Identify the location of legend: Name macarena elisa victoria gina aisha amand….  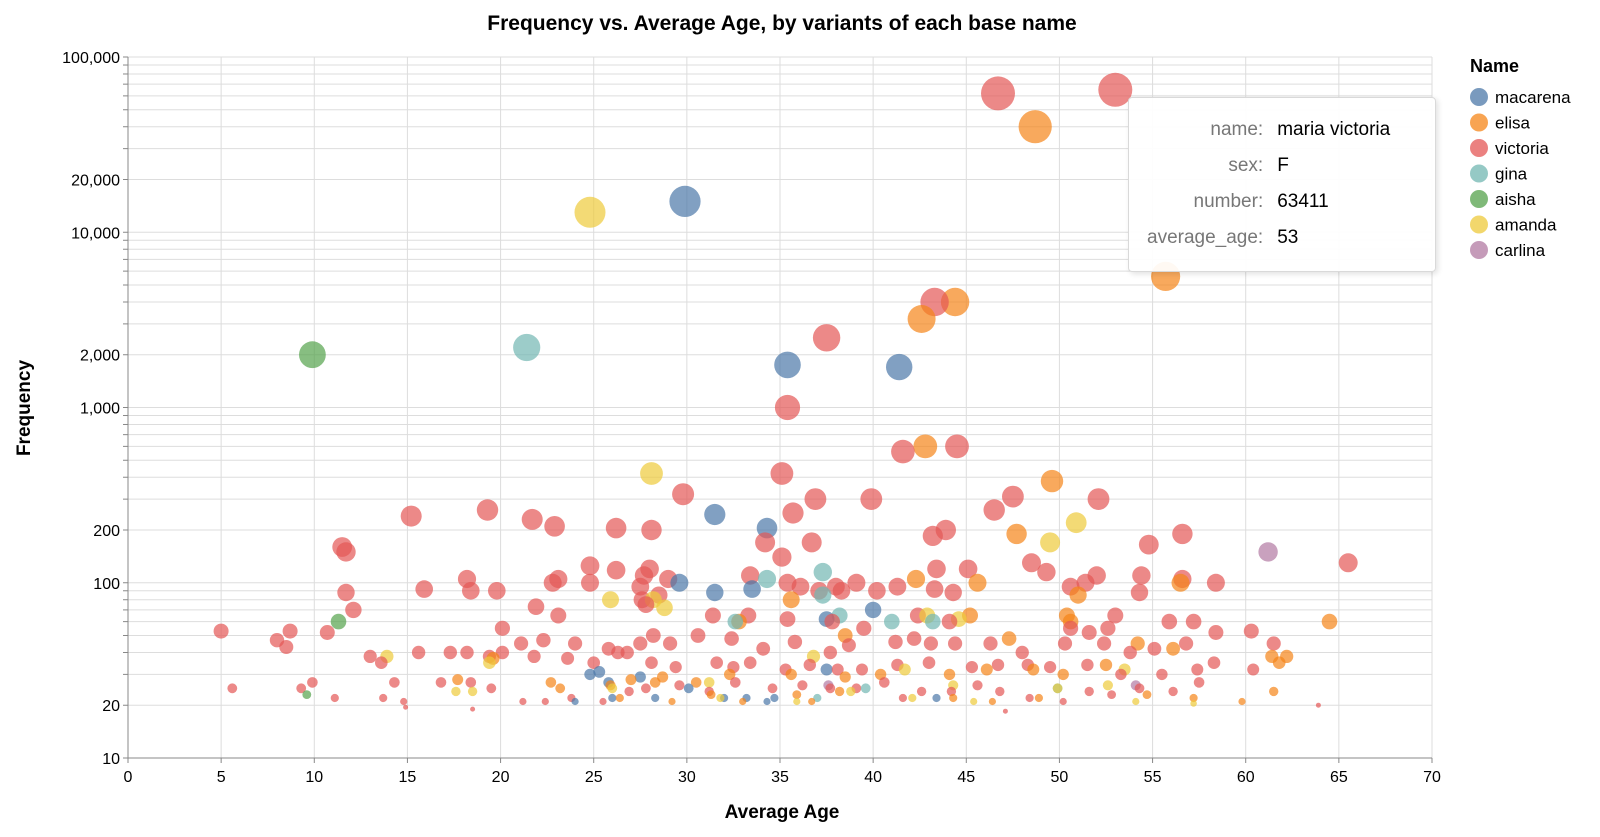
(1520, 158).